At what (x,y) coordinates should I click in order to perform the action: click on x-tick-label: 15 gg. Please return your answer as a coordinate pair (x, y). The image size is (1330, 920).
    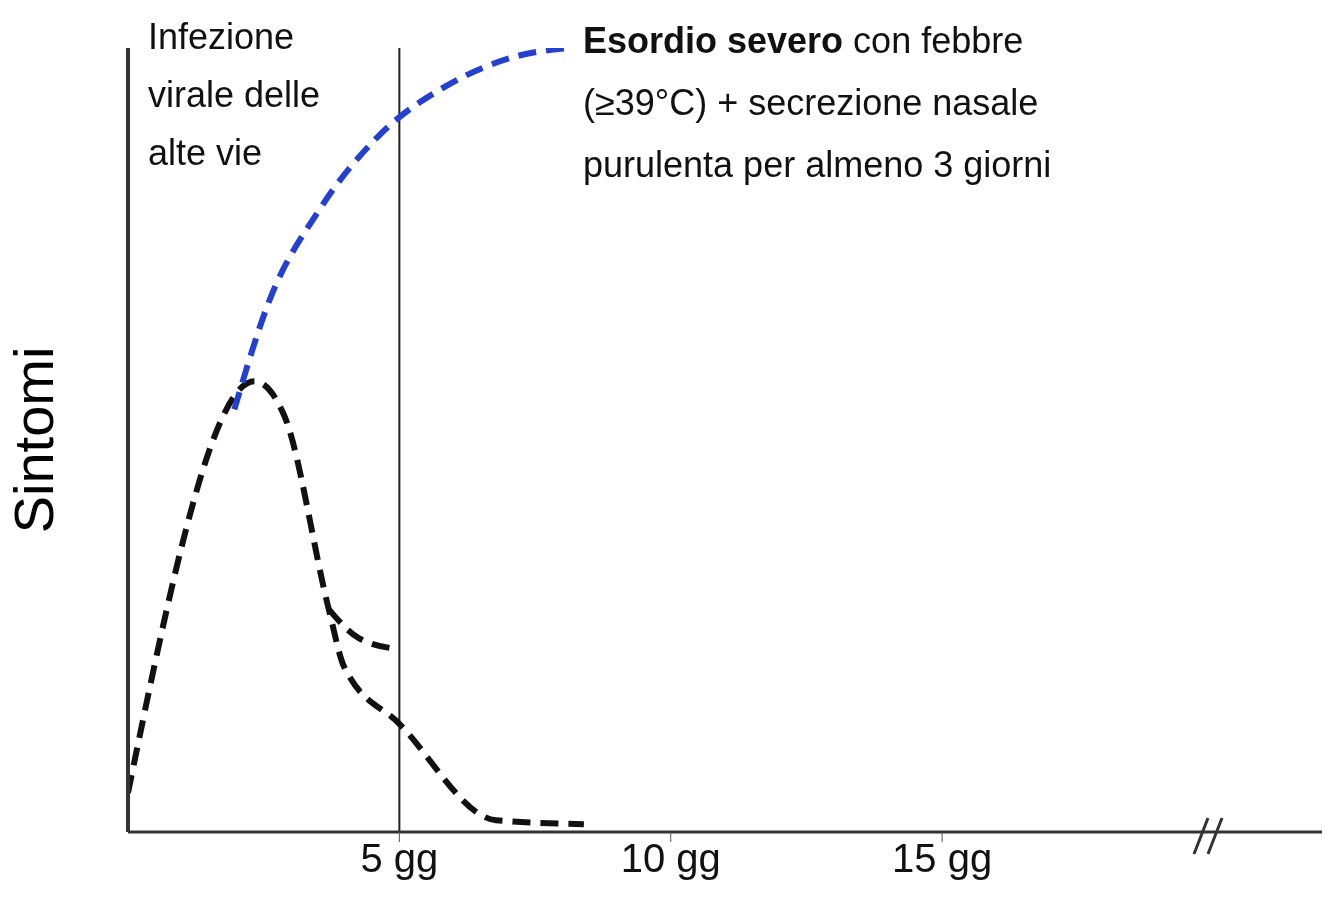
    Looking at the image, I should click on (942, 858).